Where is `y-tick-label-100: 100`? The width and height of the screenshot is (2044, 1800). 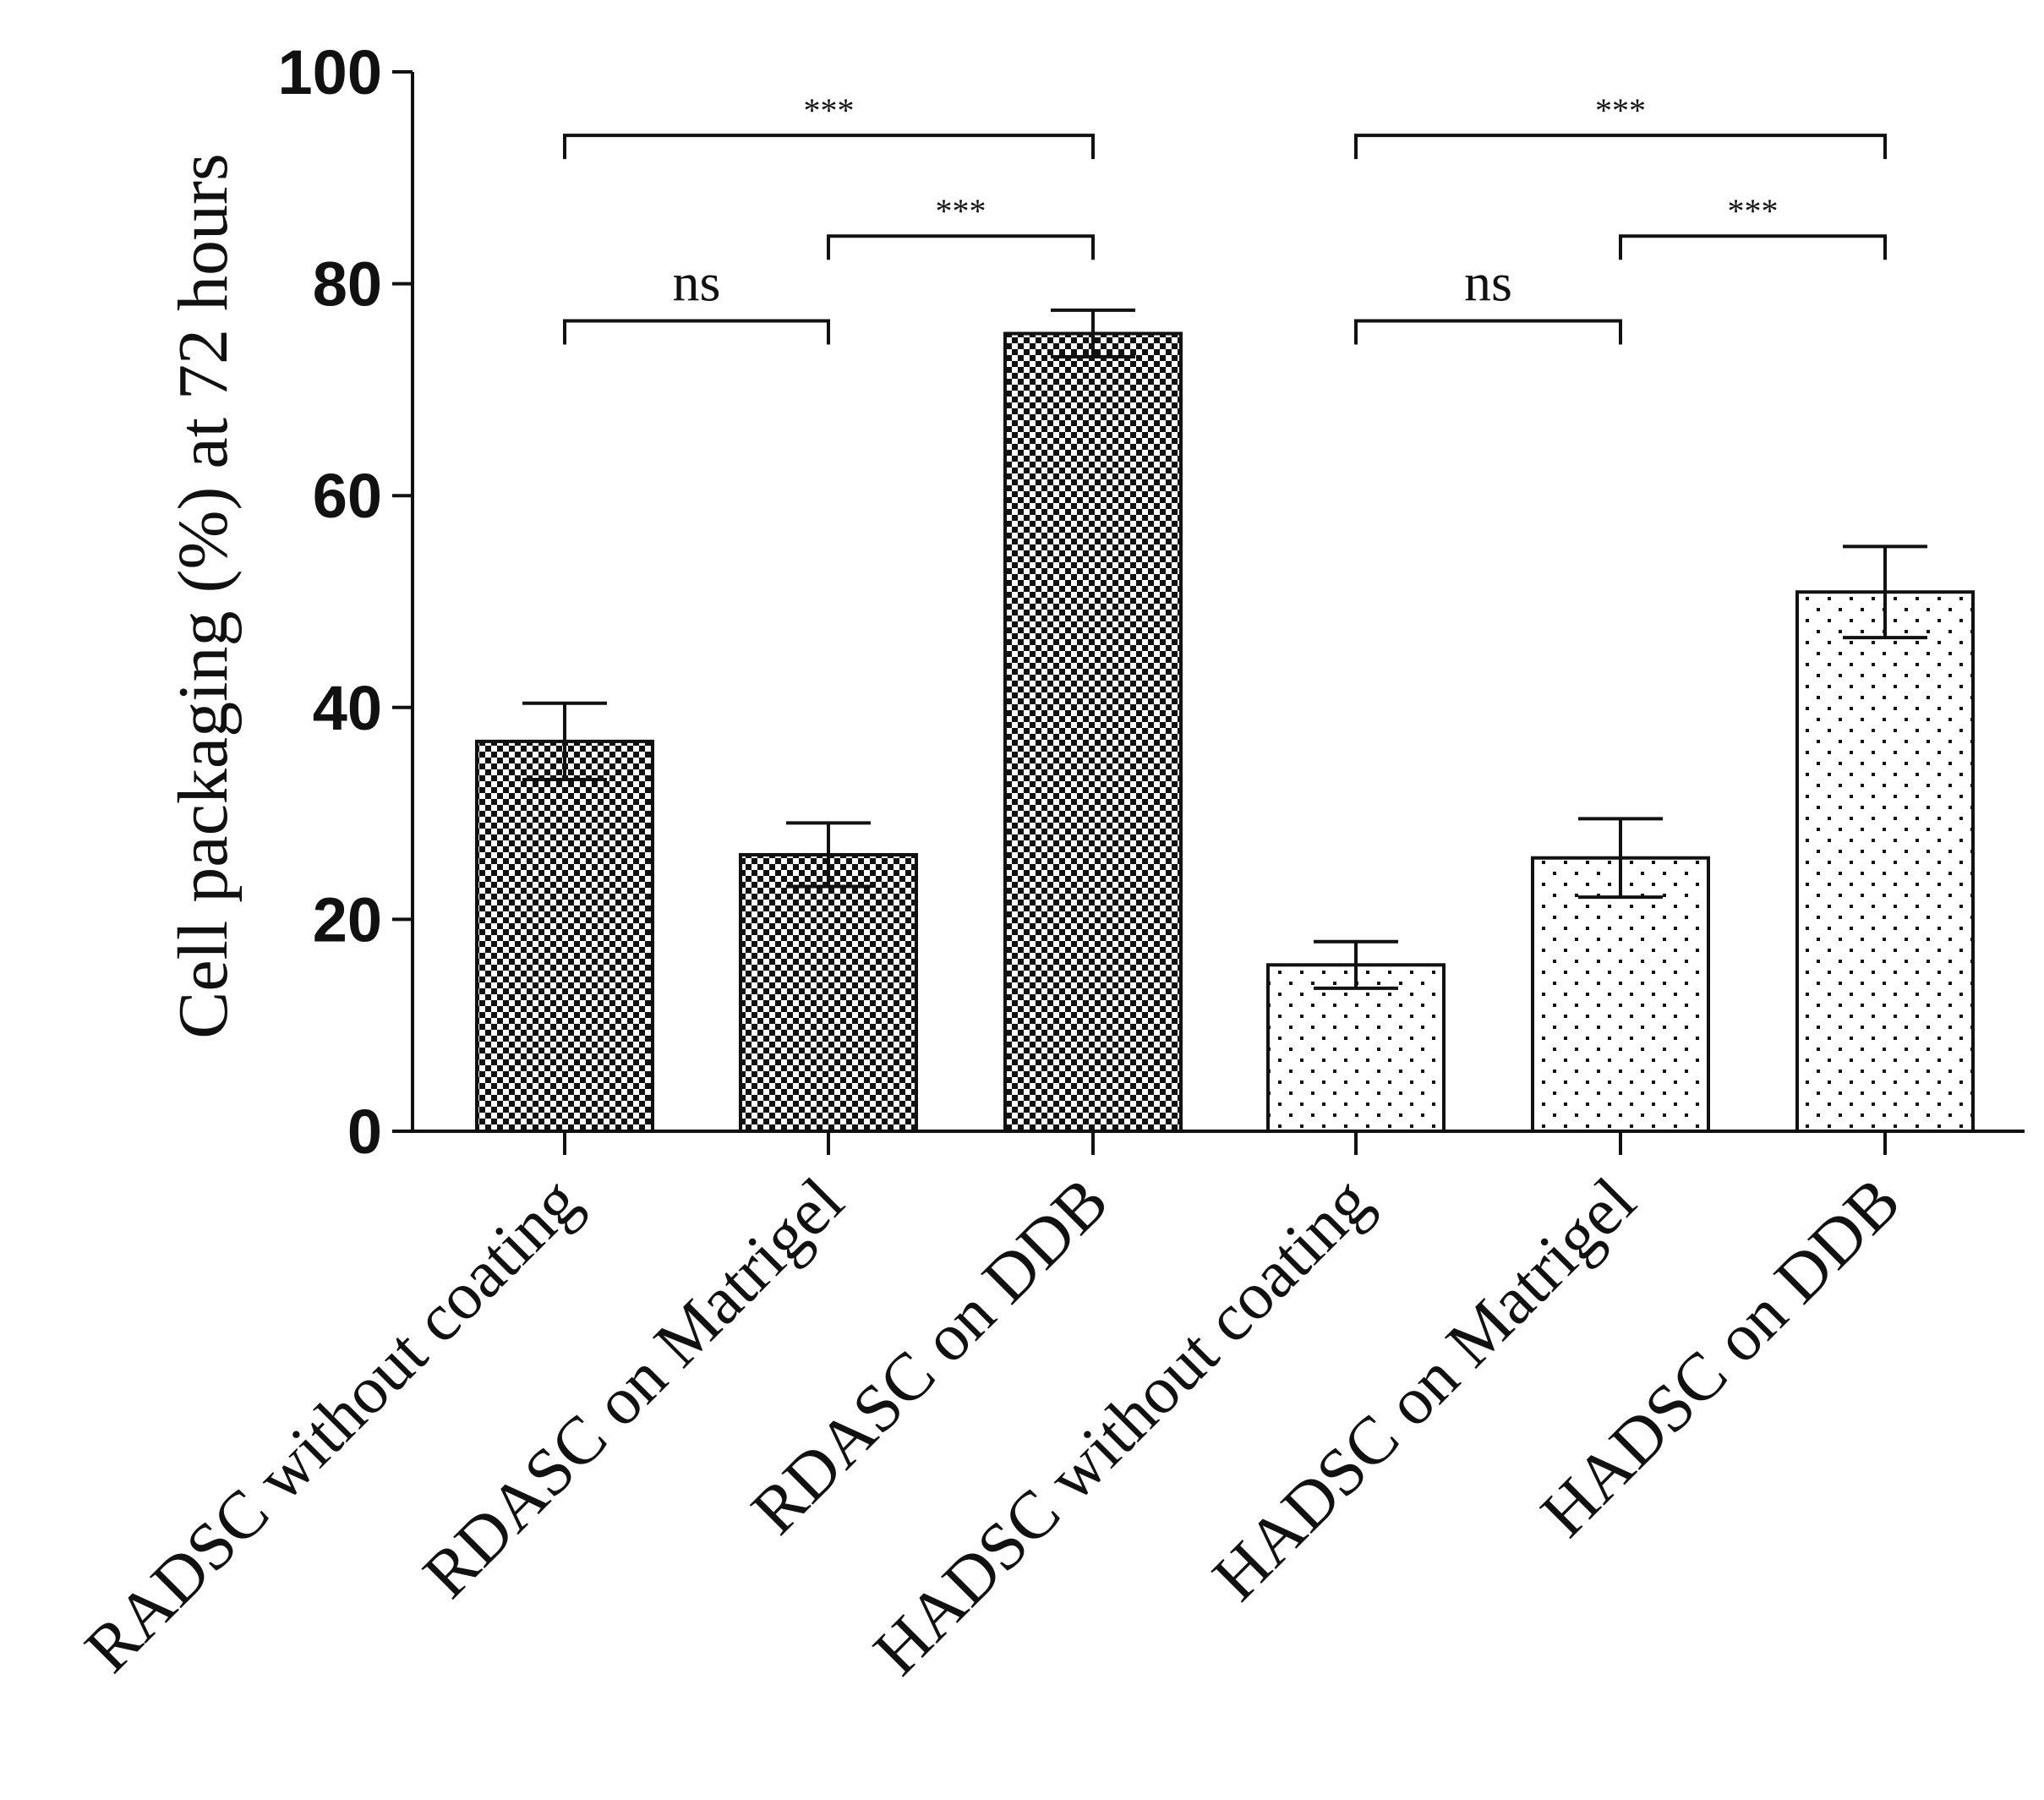
y-tick-label-100: 100 is located at coordinates (330, 72).